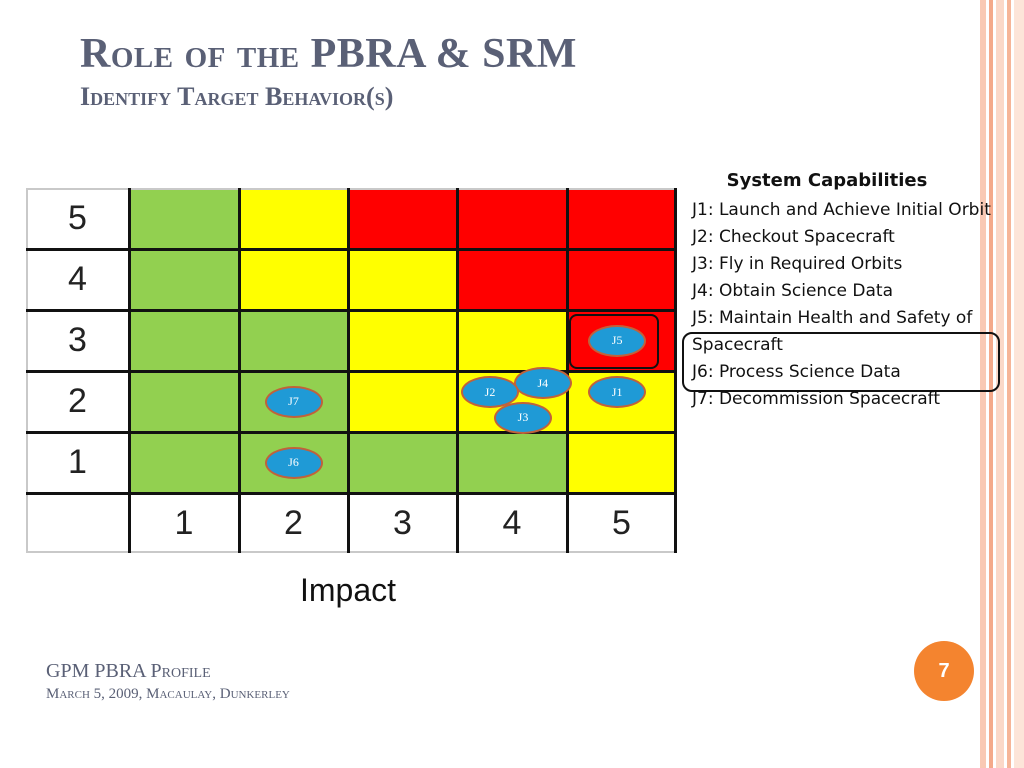  I want to click on capability-marker-j6: J6, so click(293, 462).